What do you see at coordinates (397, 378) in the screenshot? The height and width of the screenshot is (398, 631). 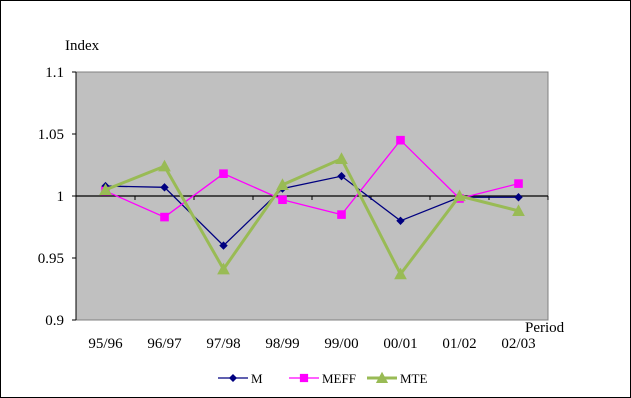 I see `legend-item-mte: MTE` at bounding box center [397, 378].